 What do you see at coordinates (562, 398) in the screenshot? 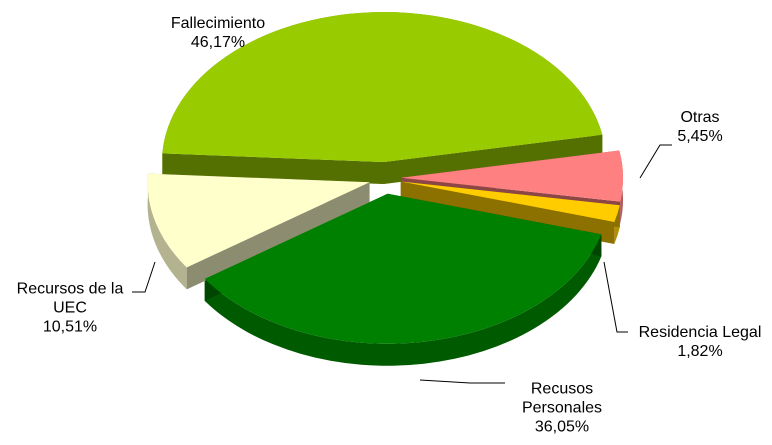
I see `category-name: Recusos Personales` at bounding box center [562, 398].